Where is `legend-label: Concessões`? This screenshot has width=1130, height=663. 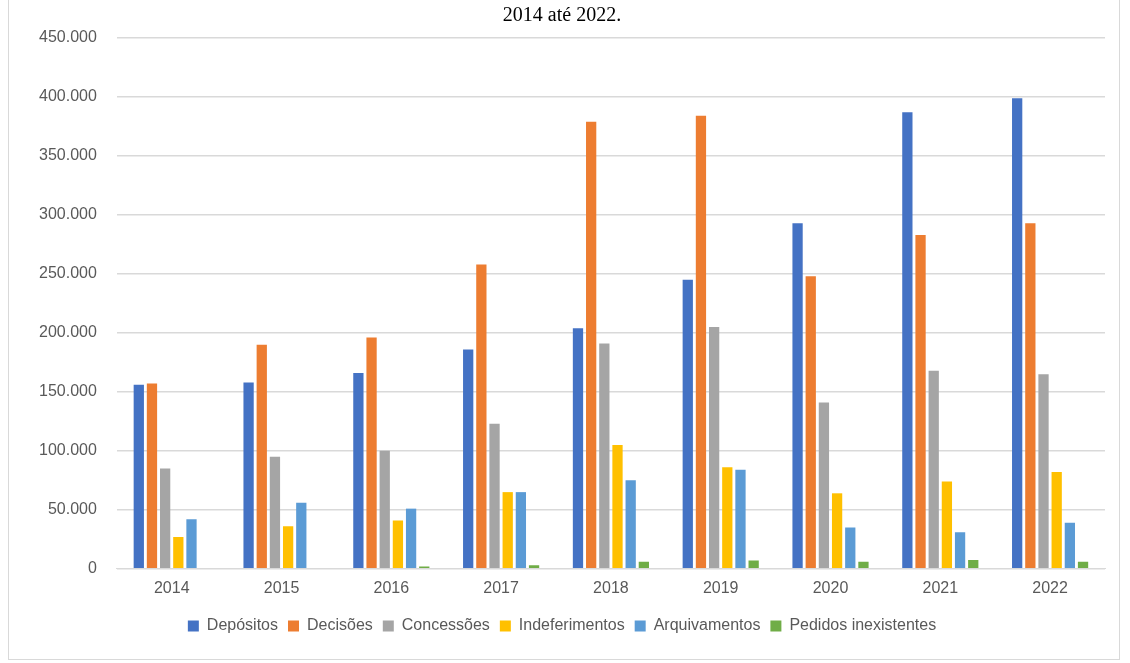 legend-label: Concessões is located at coordinates (445, 625).